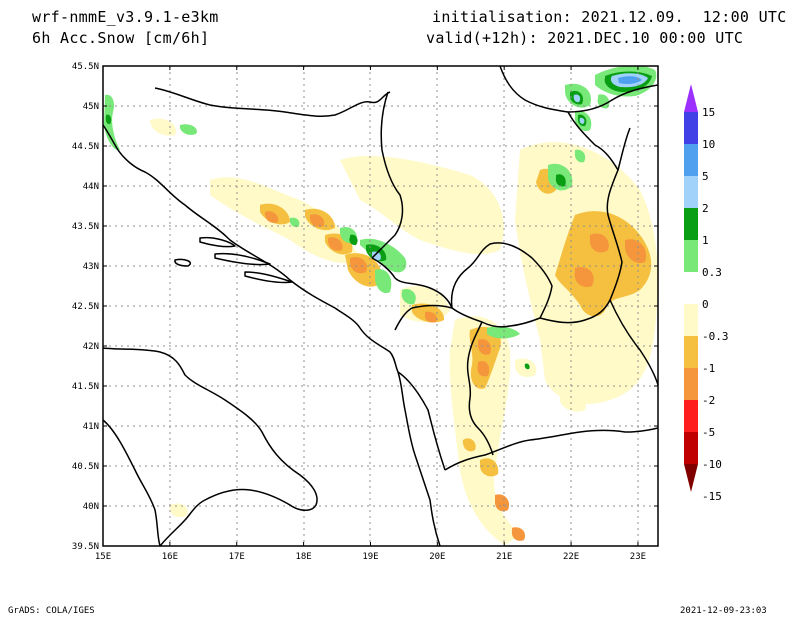  Describe the element at coordinates (237, 557) in the screenshot. I see `lon-label-17E: 17E` at that location.